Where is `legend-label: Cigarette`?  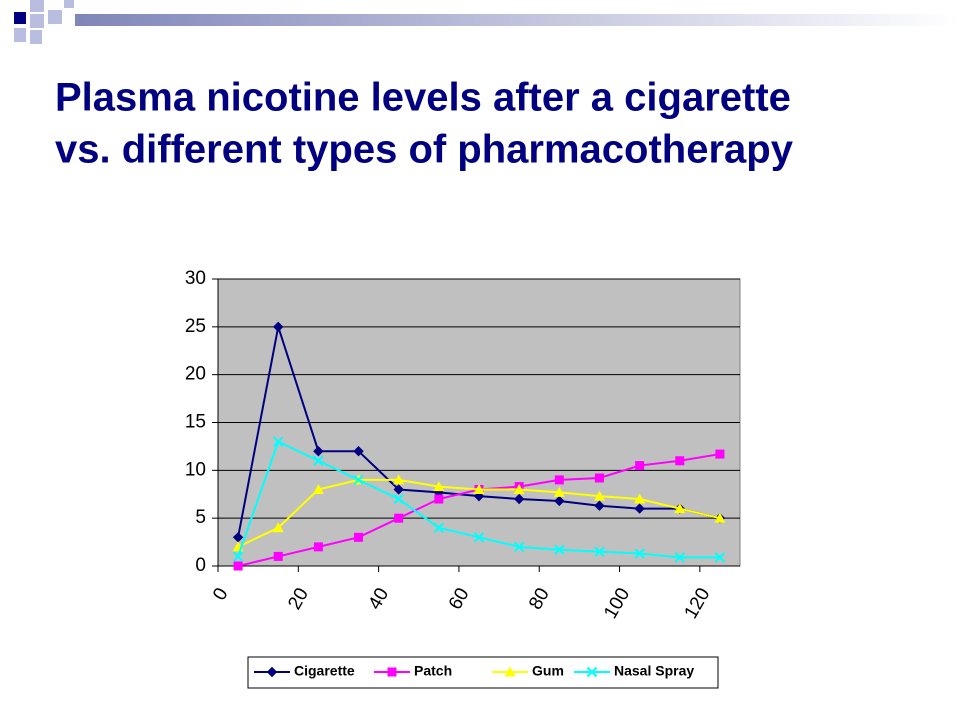
legend-label: Cigarette is located at coordinates (324, 671).